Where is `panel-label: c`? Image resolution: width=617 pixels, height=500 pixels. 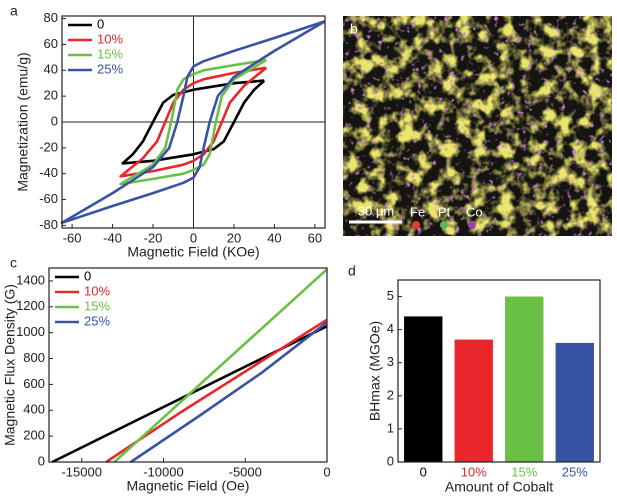 panel-label: c is located at coordinates (13, 263).